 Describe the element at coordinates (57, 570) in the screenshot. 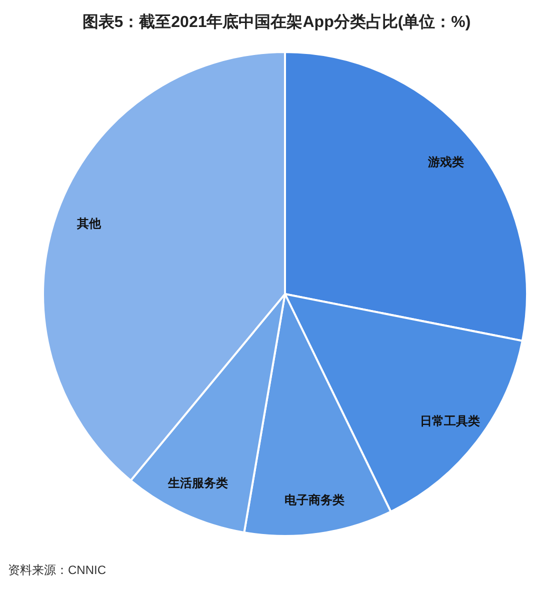

I see `annotation: 资料来源：CNNIC` at that location.